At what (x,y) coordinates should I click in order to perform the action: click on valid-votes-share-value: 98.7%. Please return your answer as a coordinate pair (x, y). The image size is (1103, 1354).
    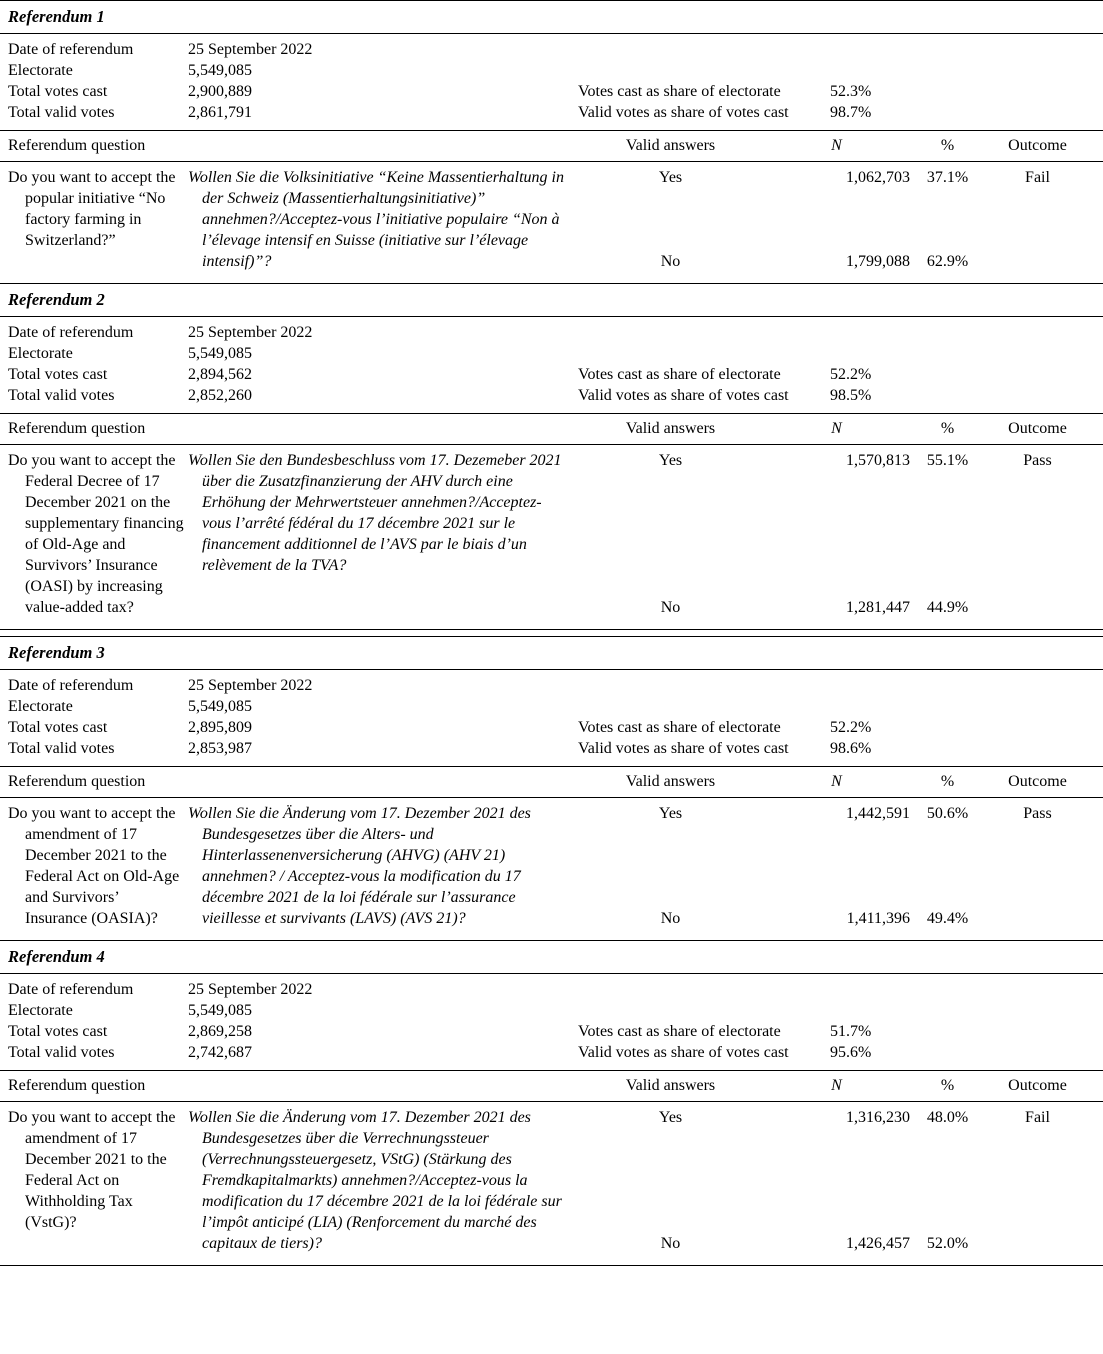
    Looking at the image, I should click on (851, 112).